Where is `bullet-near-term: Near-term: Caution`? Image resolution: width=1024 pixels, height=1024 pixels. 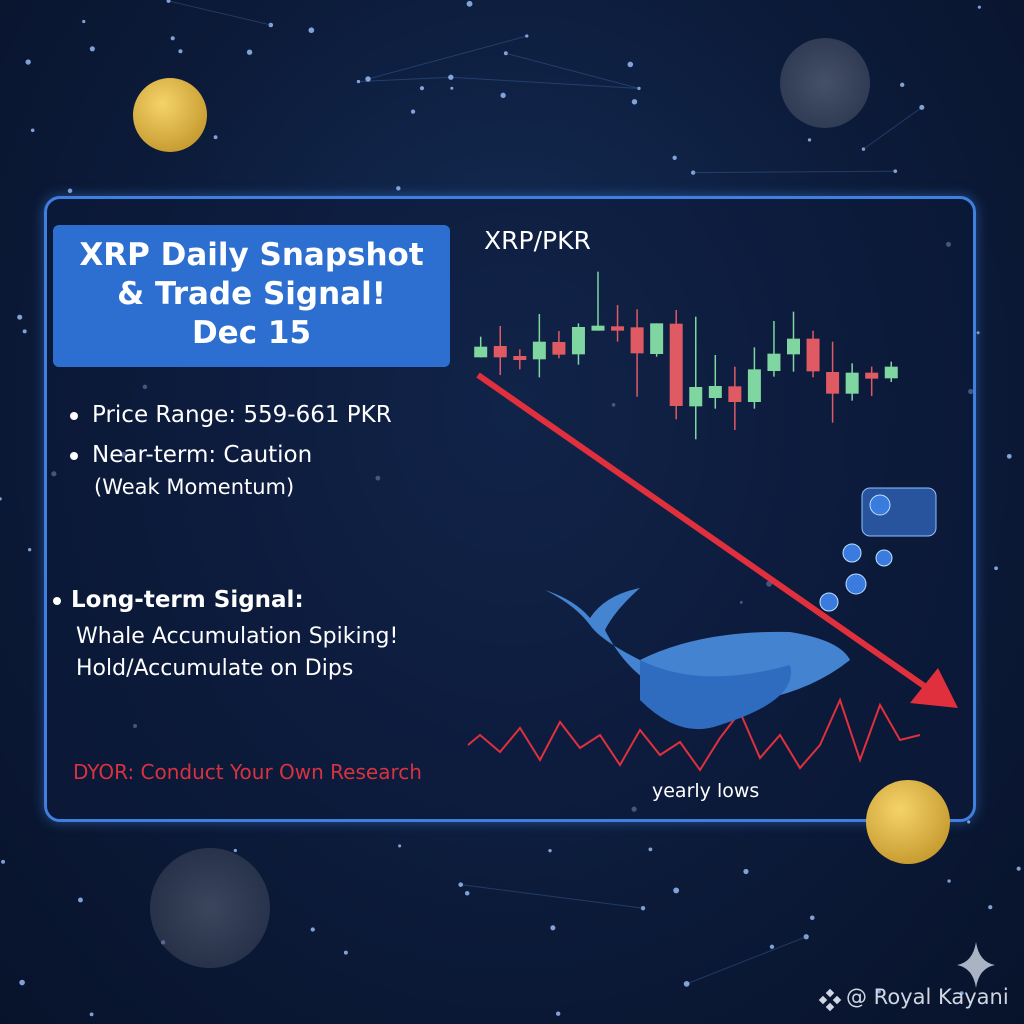
bullet-near-term: Near-term: Caution is located at coordinates (191, 455).